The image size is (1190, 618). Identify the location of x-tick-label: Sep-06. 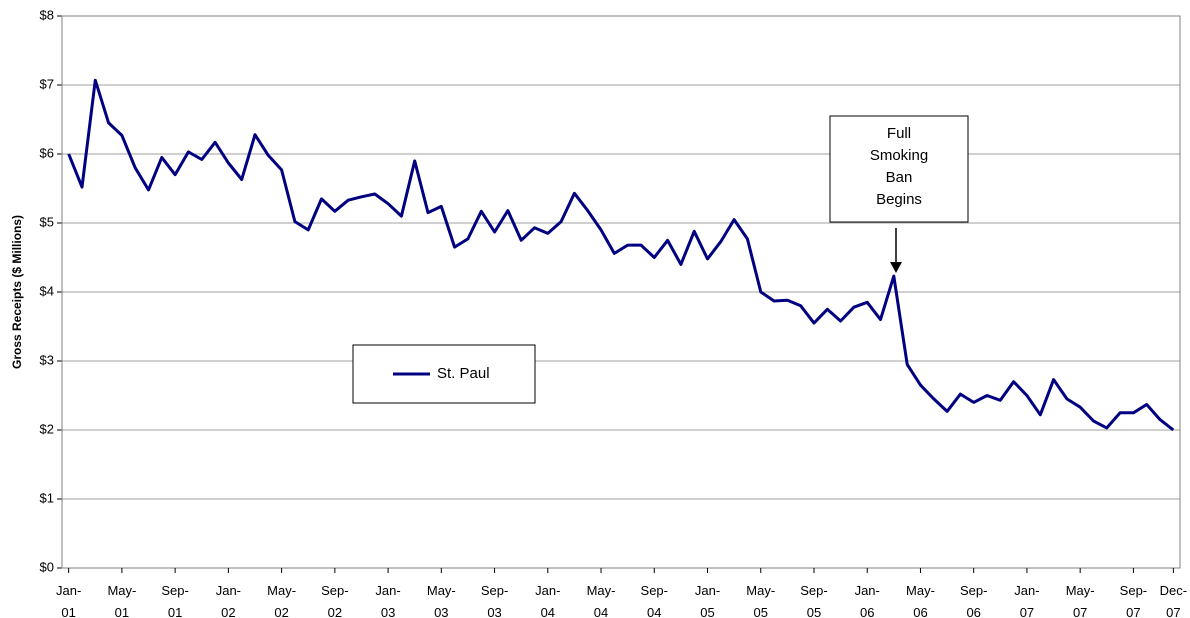
(973, 600).